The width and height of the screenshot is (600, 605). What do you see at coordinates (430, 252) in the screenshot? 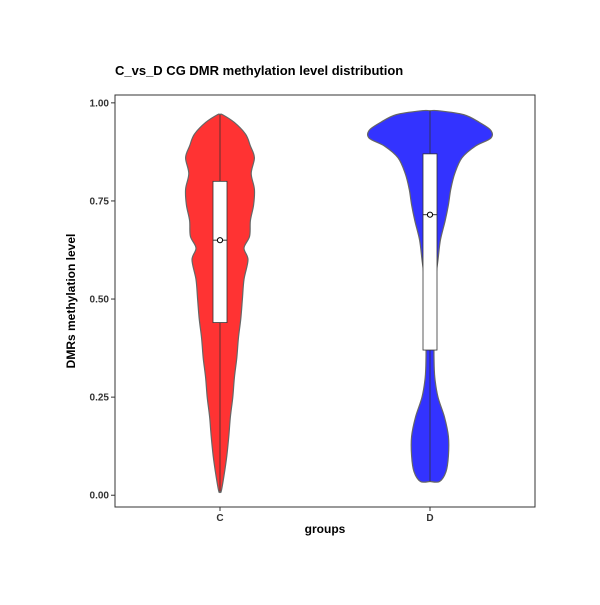
I see `box-d` at bounding box center [430, 252].